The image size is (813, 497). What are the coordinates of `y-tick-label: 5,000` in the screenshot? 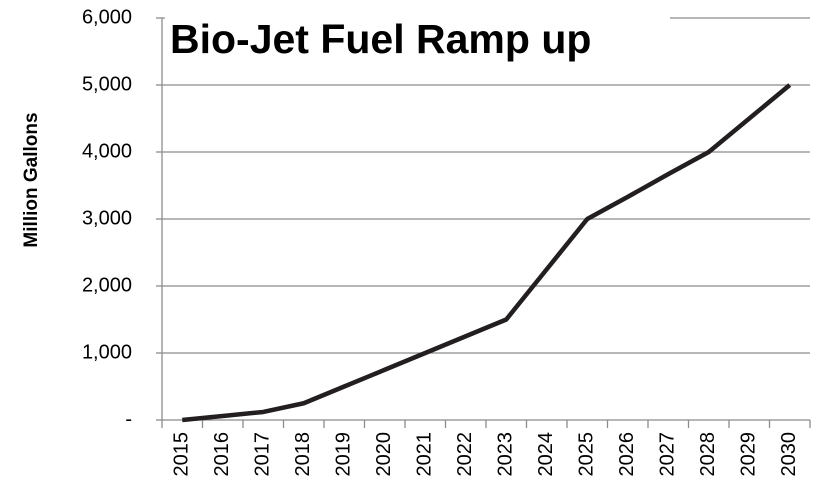 It's located at (107, 84).